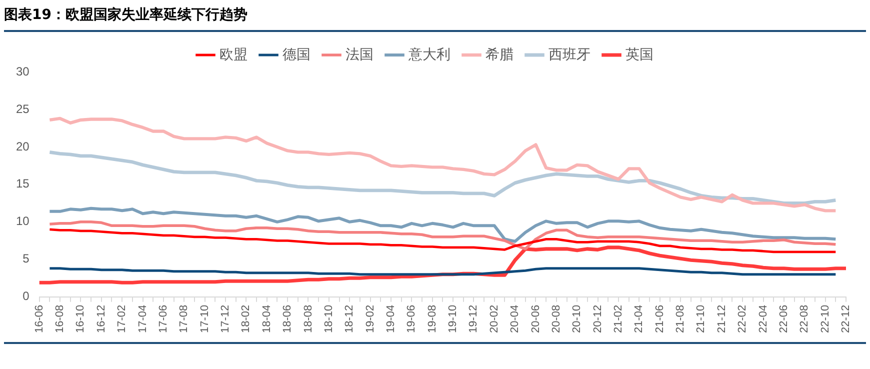  Describe the element at coordinates (494, 319) in the screenshot. I see `x-tick-label: 20-02` at that location.